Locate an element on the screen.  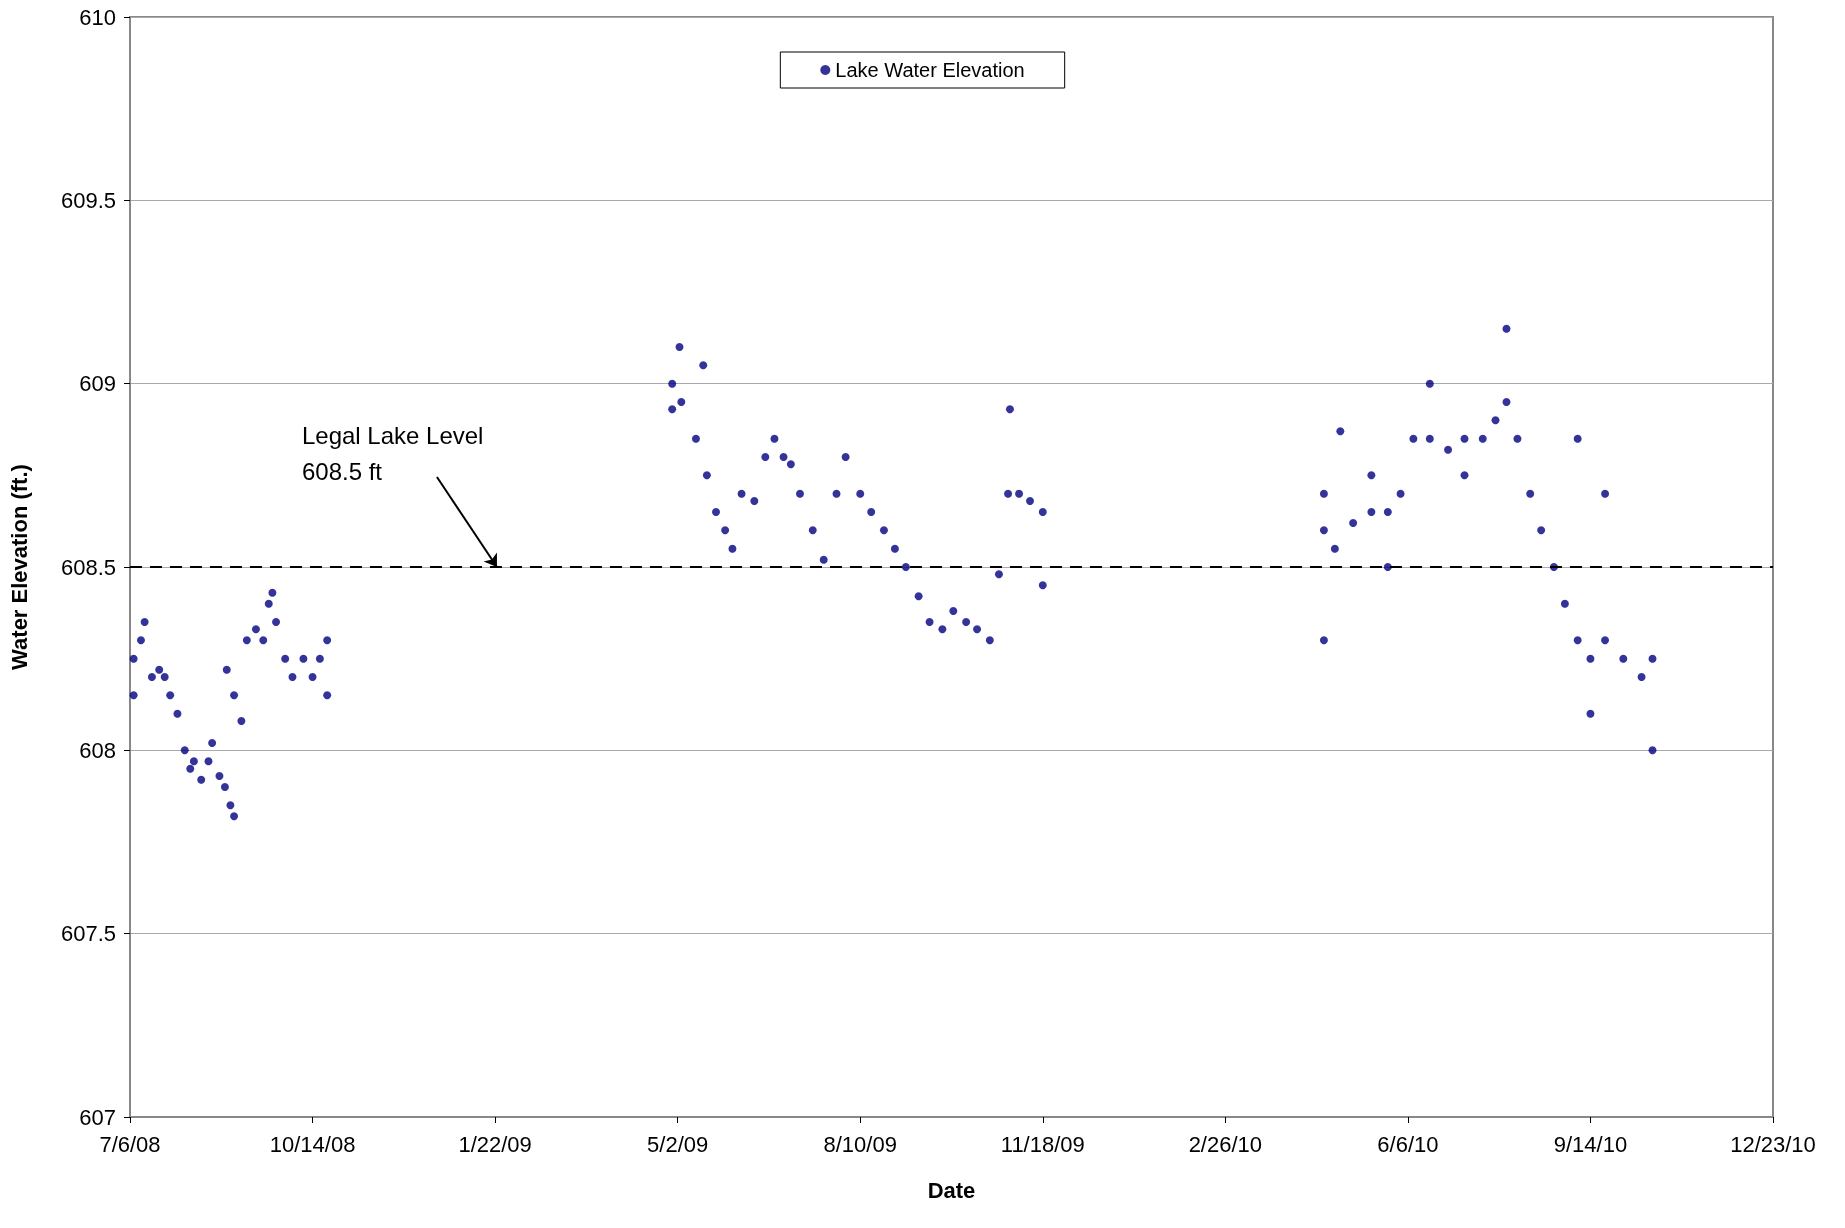
annotation: Legal Lake Level 608.5 ft is located at coordinates (392, 453).